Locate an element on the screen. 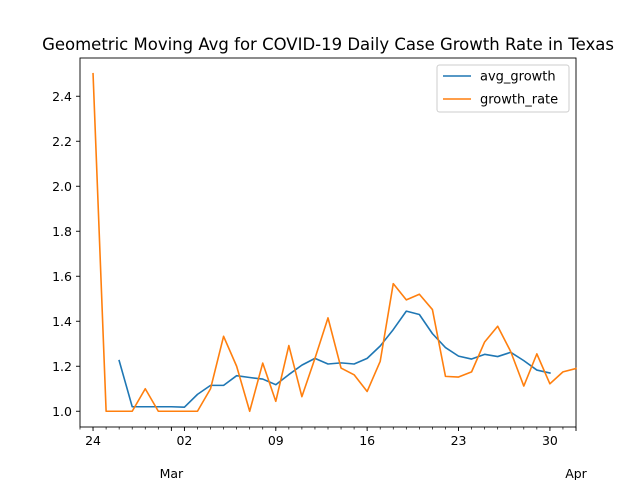 This screenshot has width=640, height=480. y-tick-label: 2.4 is located at coordinates (62, 96).